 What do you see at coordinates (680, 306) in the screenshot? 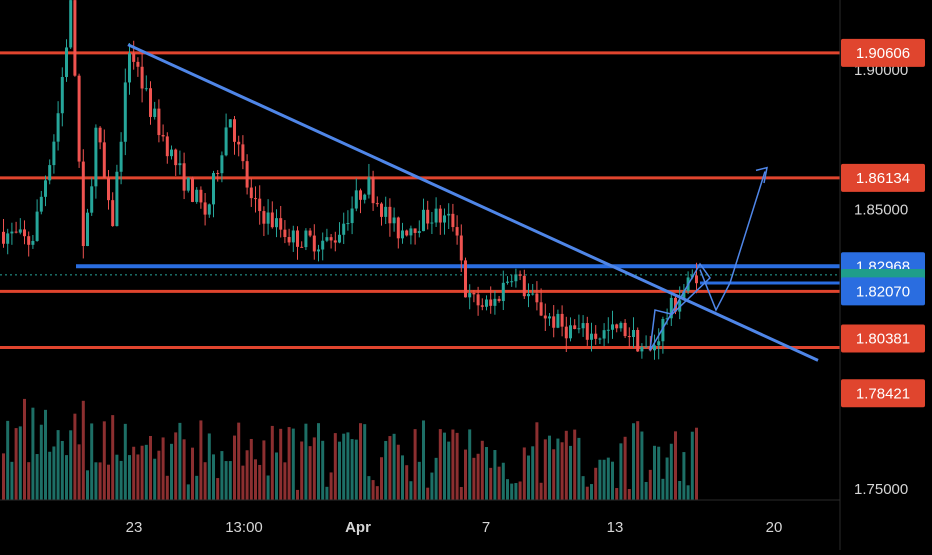
I see `flag-pattern` at bounding box center [680, 306].